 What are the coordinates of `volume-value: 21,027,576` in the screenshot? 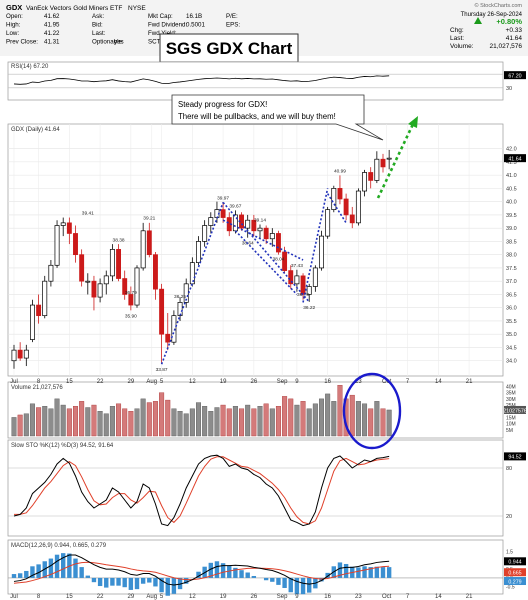 It's located at (505, 46).